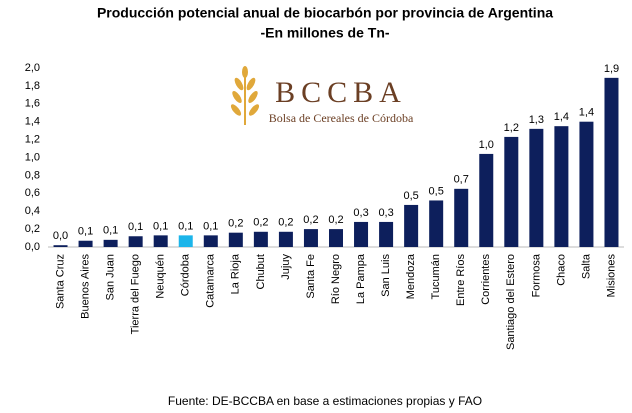  Describe the element at coordinates (536, 120) in the screenshot. I see `value-label: 1,3` at that location.